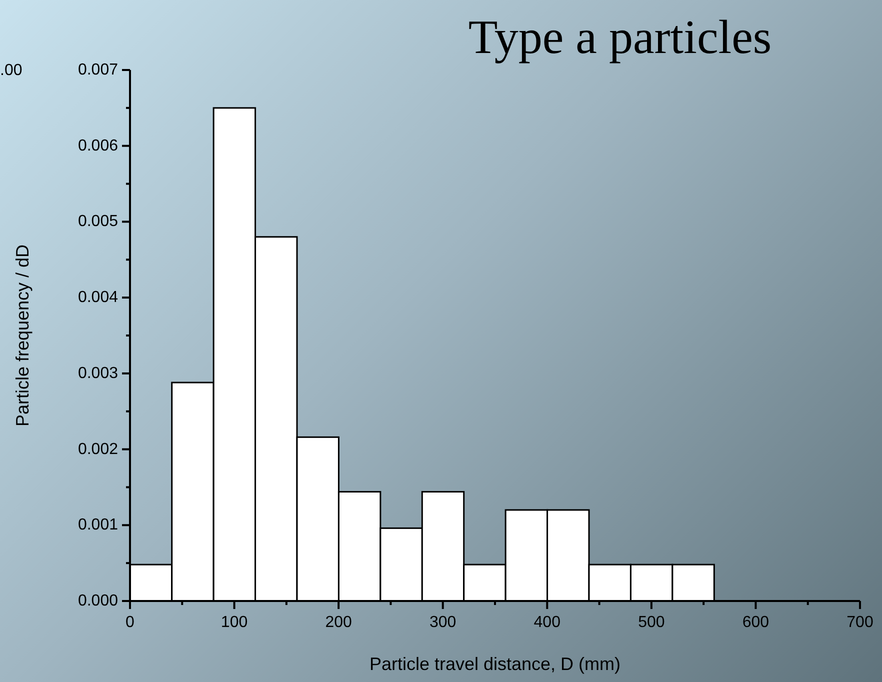  What do you see at coordinates (234, 622) in the screenshot?
I see `x-tick-label: 100` at bounding box center [234, 622].